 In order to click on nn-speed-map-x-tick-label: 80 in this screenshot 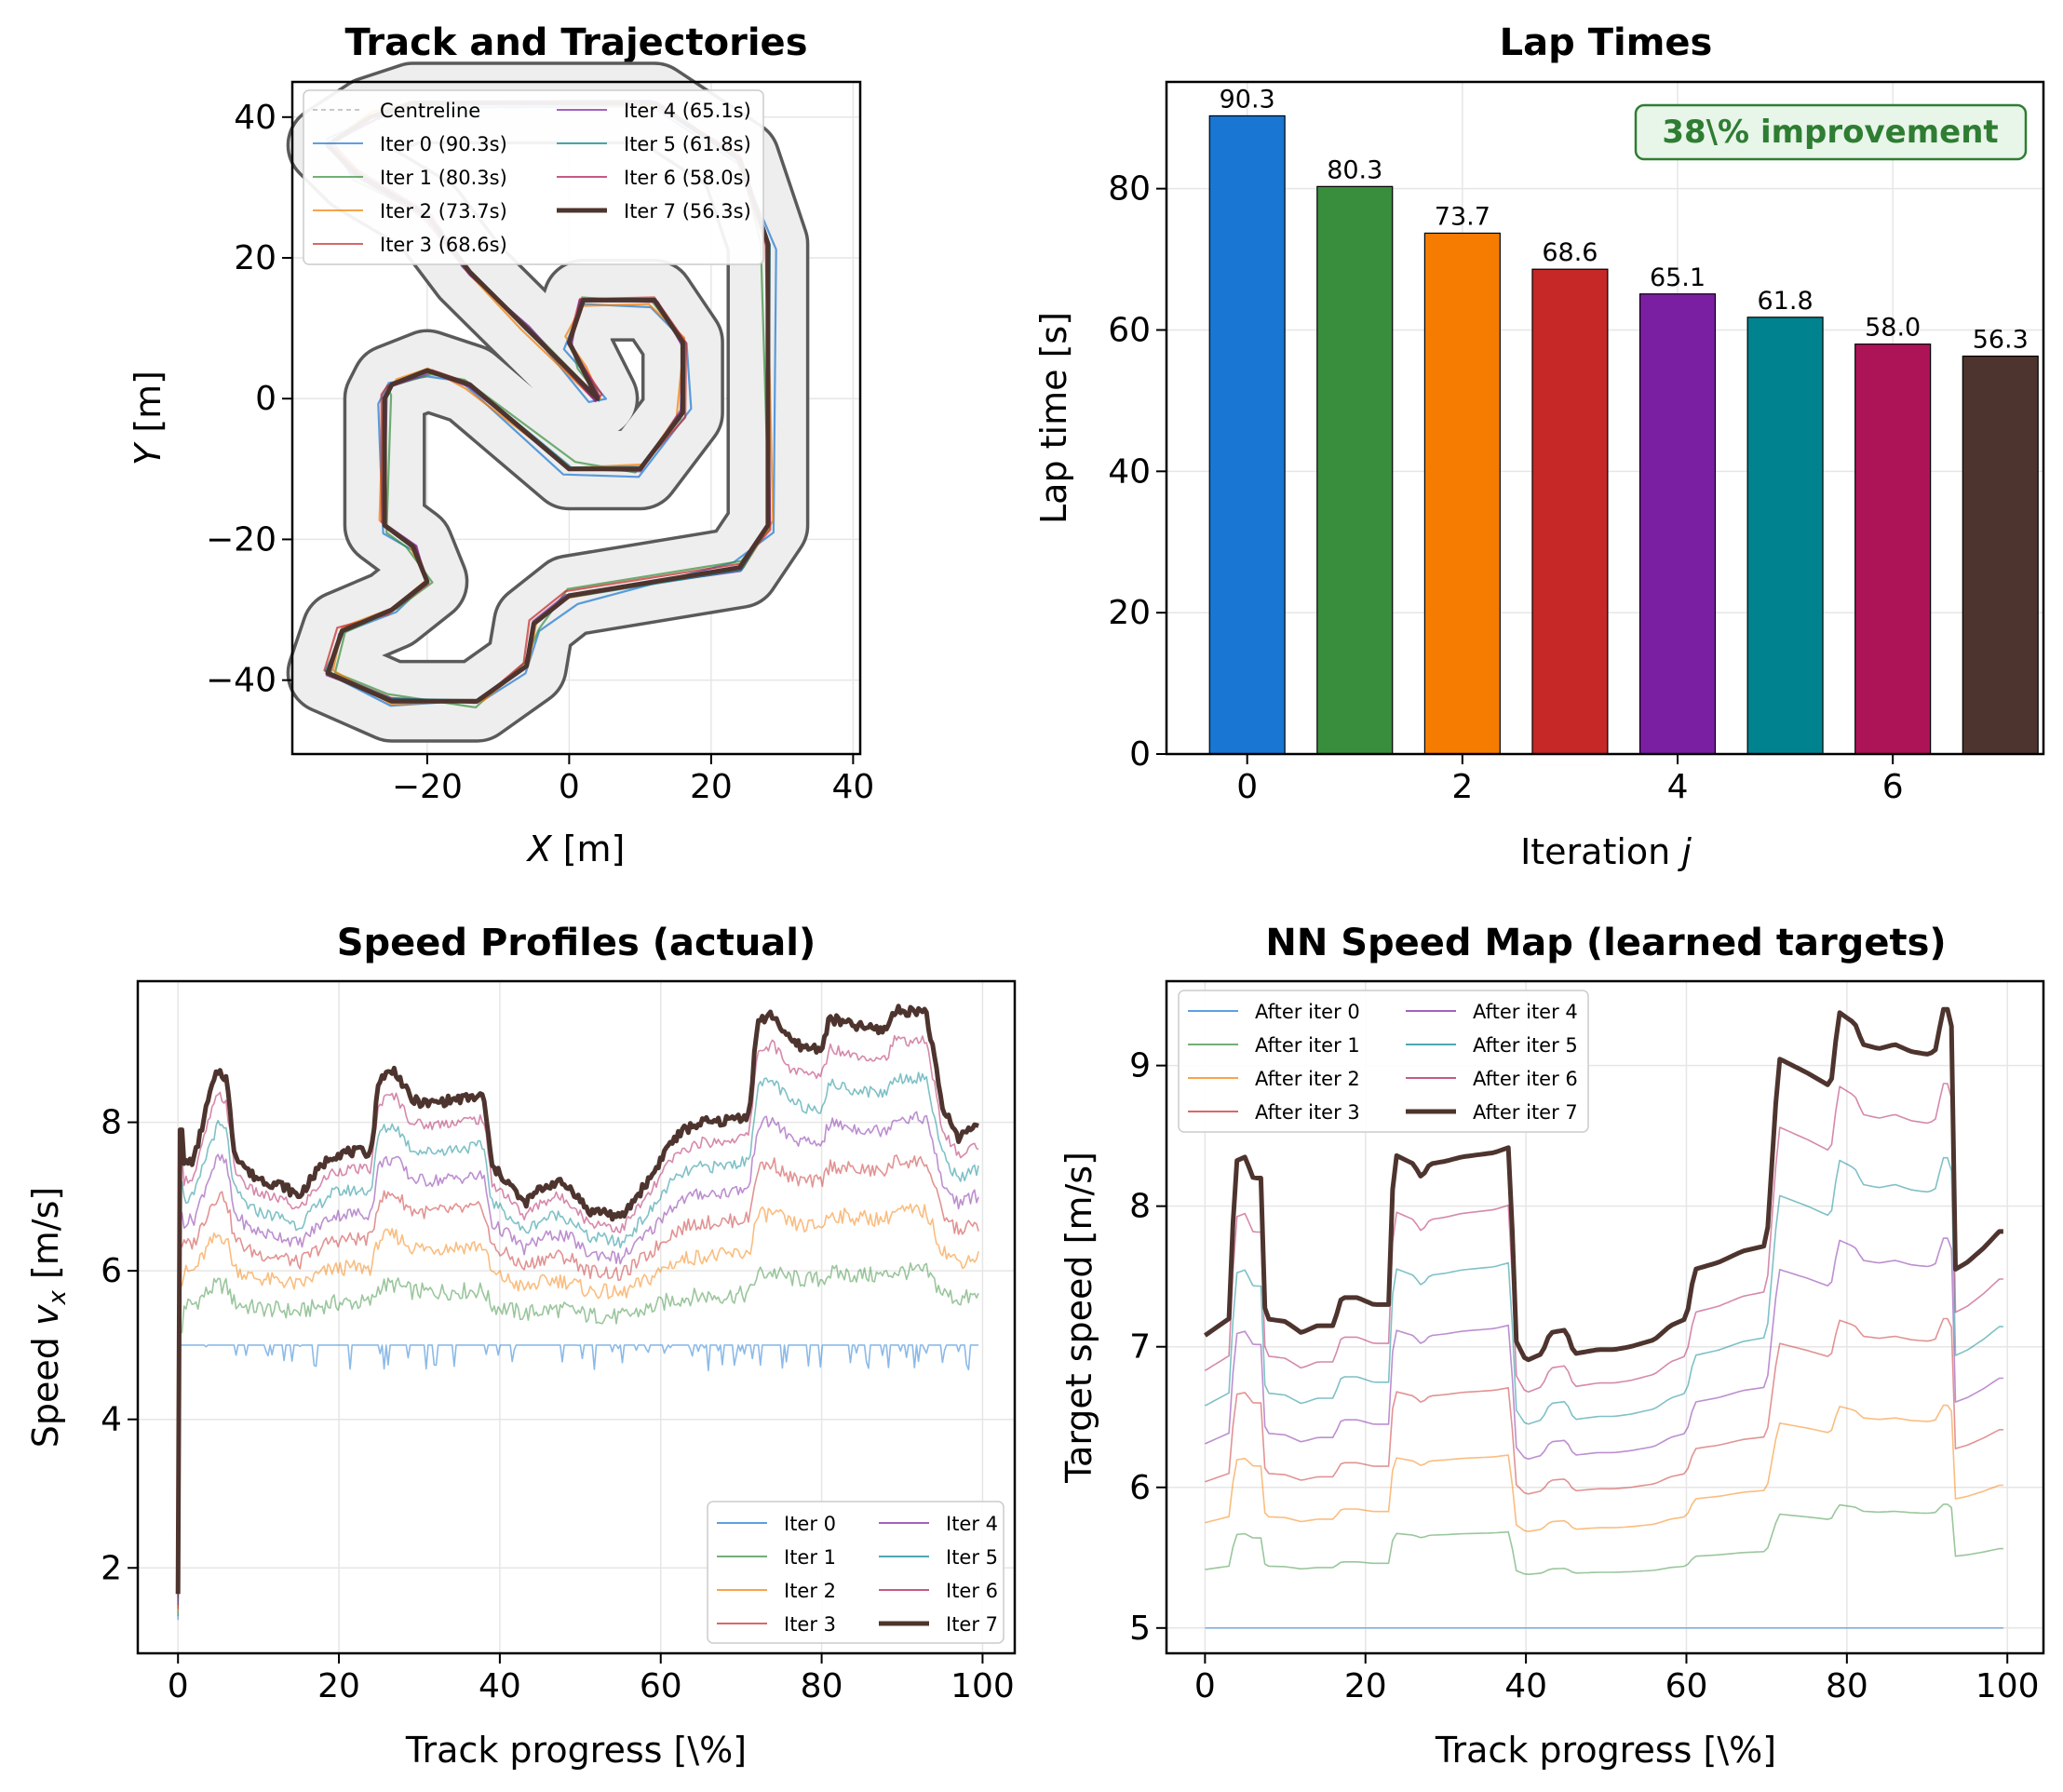, I will do `click(1847, 1686)`.